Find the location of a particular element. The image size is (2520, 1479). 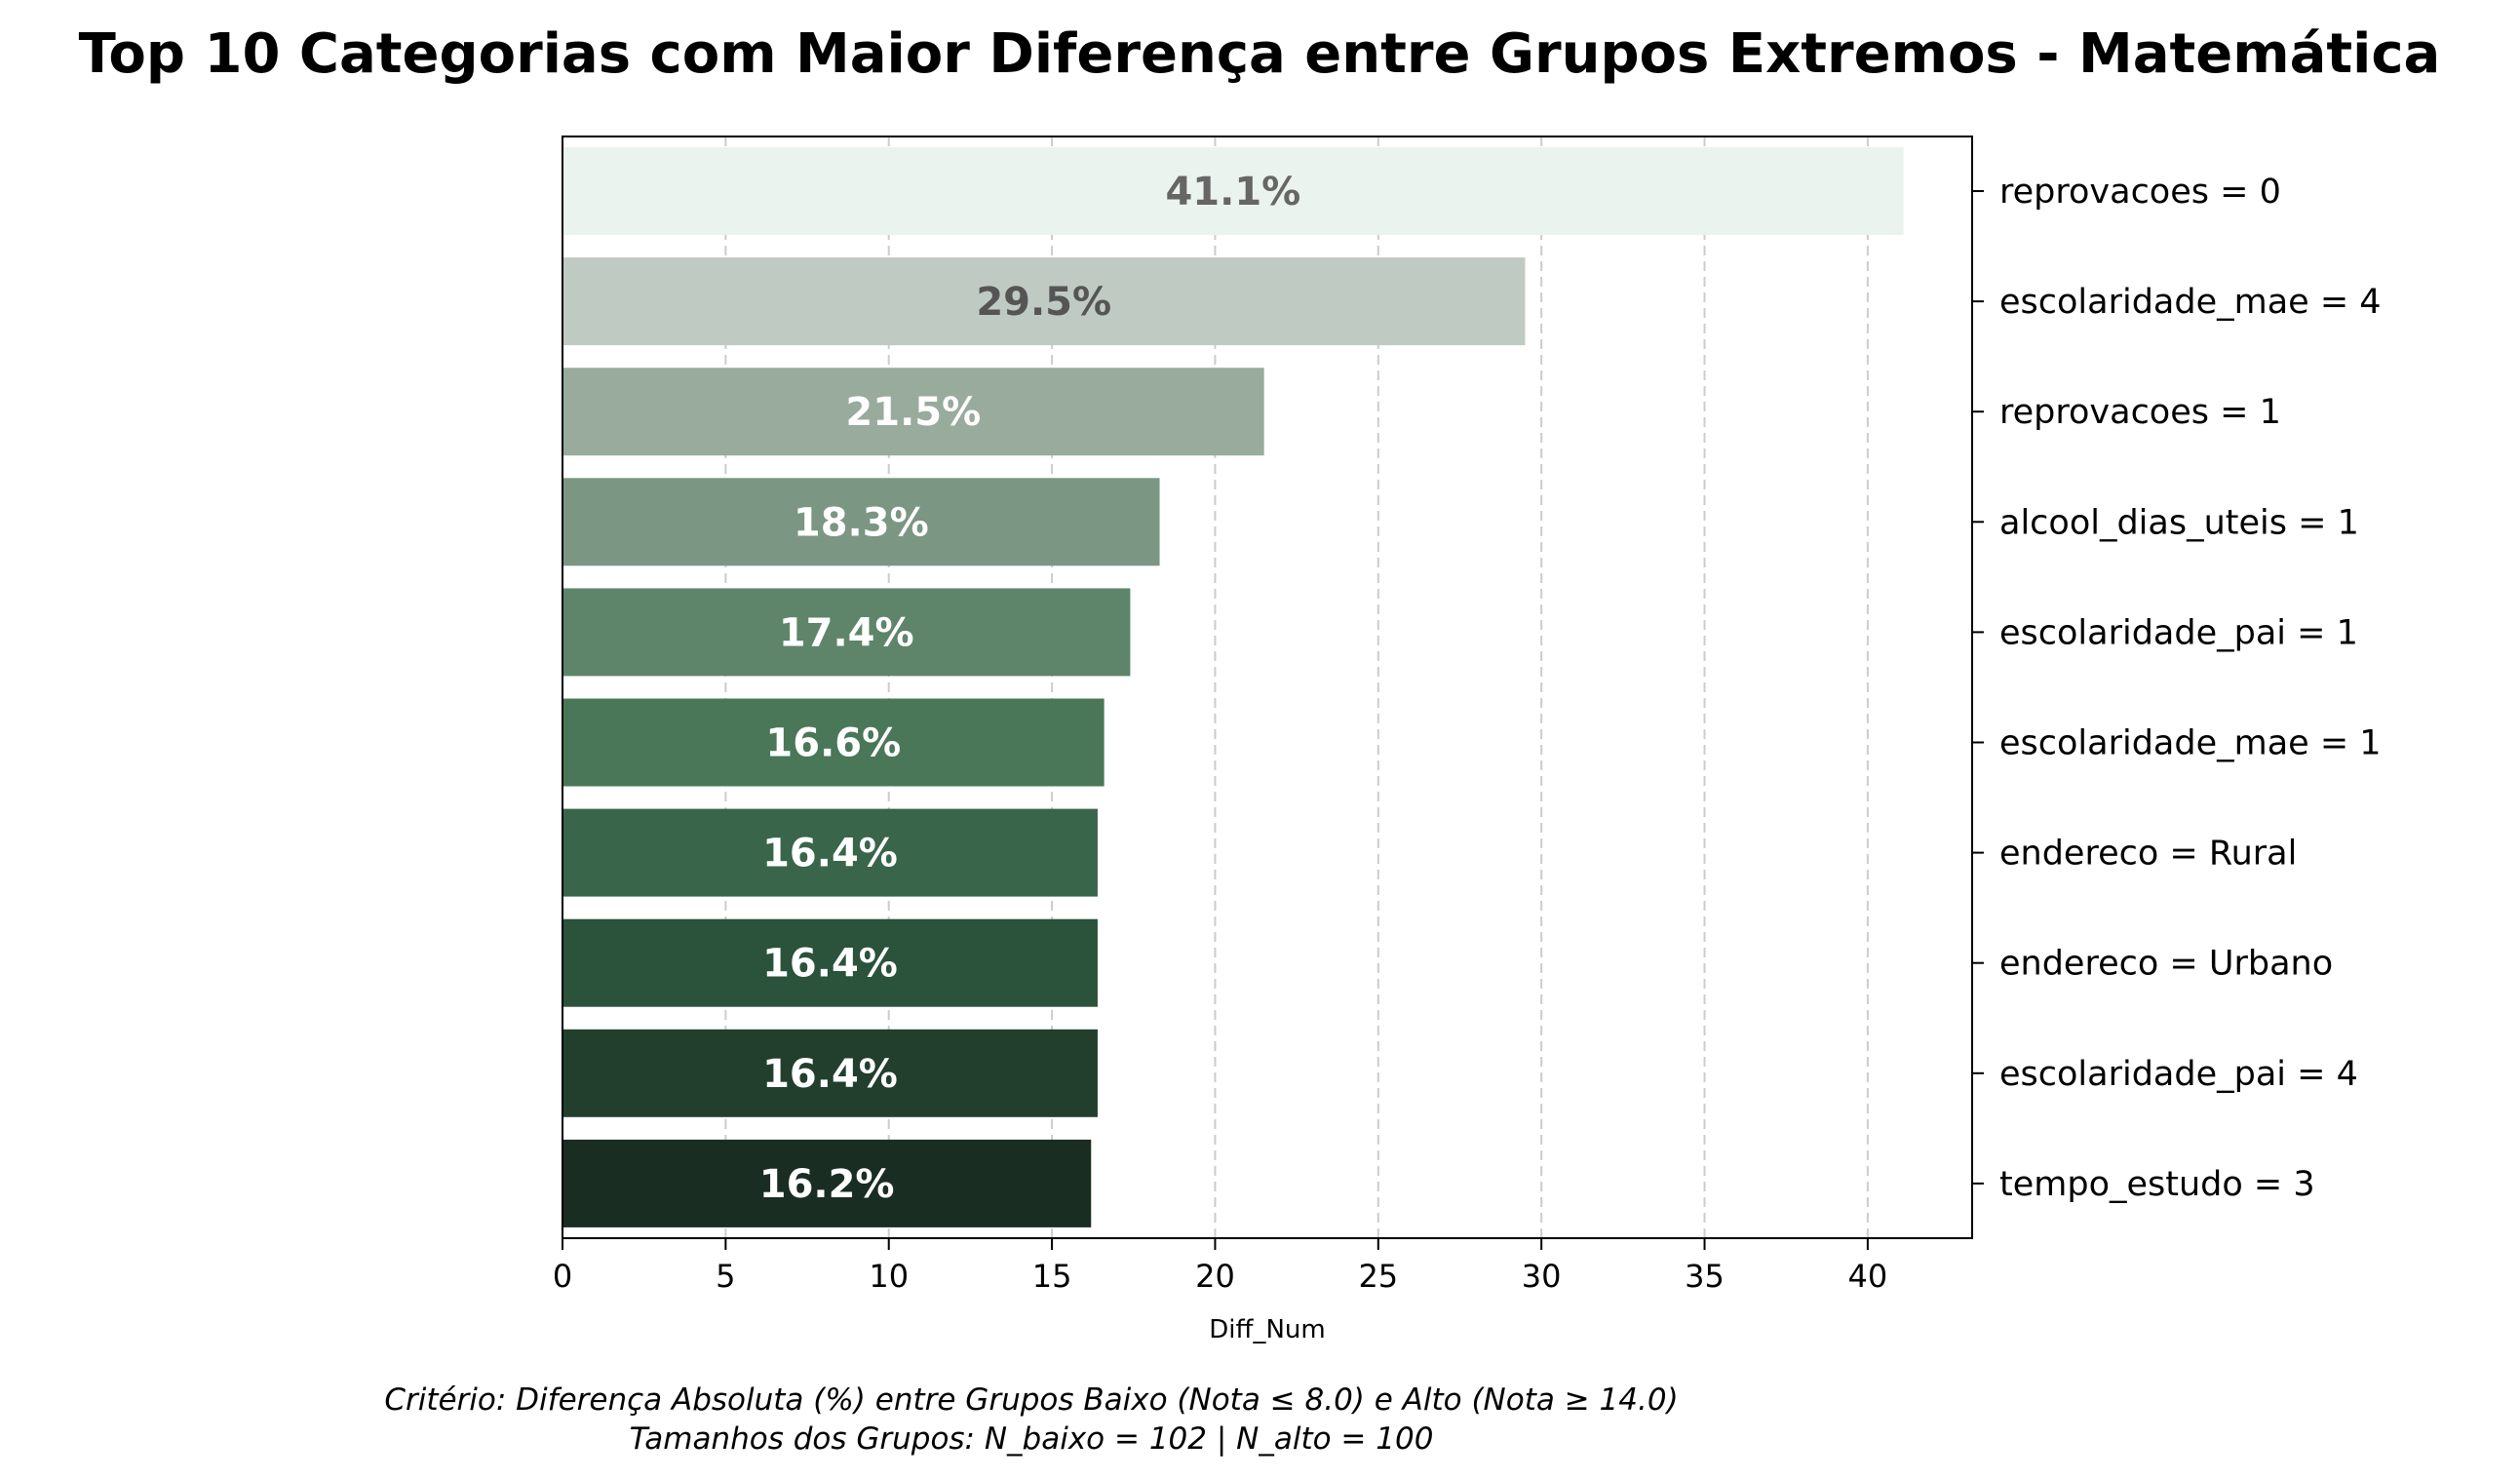

category-label: reprovacoes = 1 is located at coordinates (2140, 412).